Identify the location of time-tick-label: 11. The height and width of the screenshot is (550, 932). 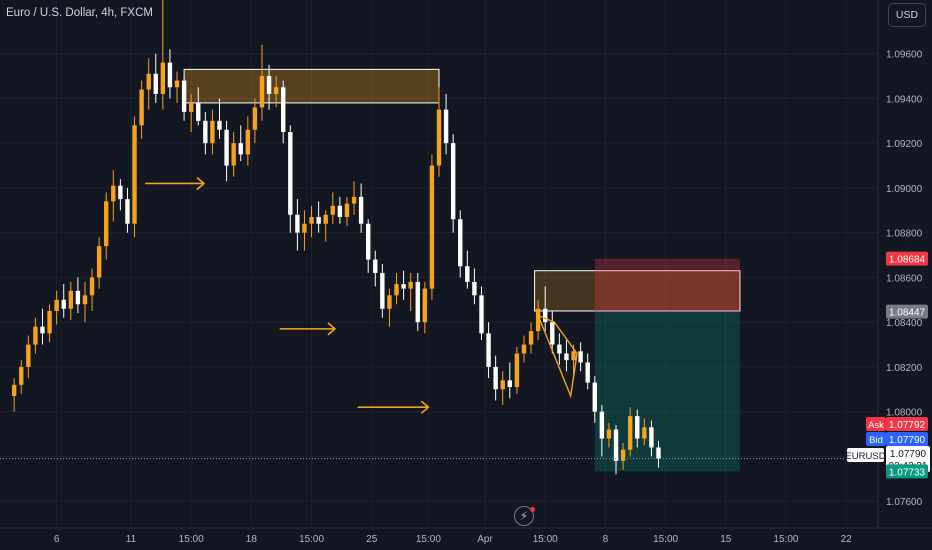
(131, 539).